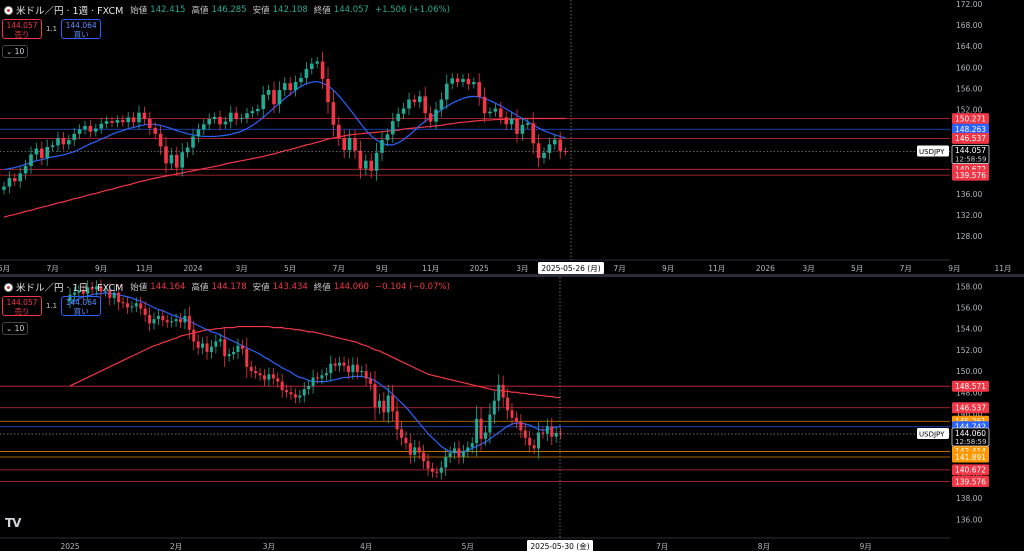  I want to click on trade-buttons: 144.057 売り 1.1 144.064 買い, so click(52, 306).